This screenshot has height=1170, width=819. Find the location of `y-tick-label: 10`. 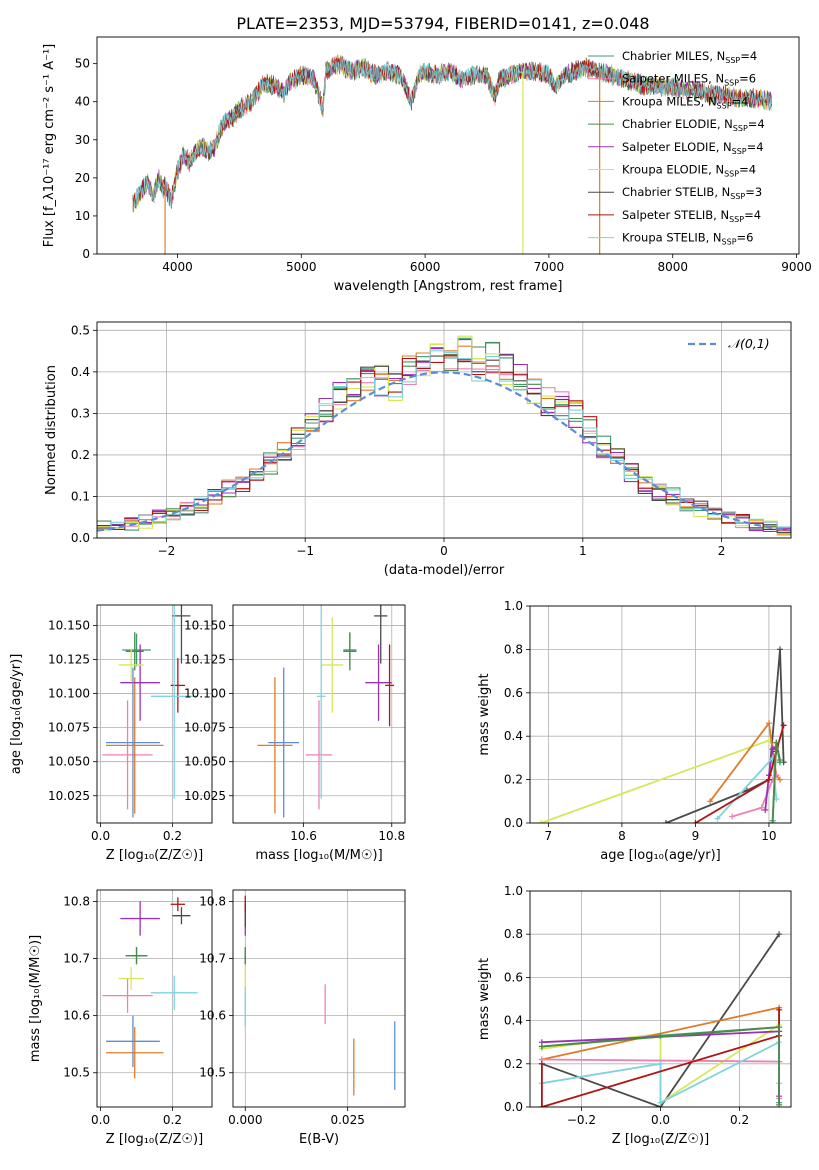

y-tick-label: 10 is located at coordinates (82, 216).